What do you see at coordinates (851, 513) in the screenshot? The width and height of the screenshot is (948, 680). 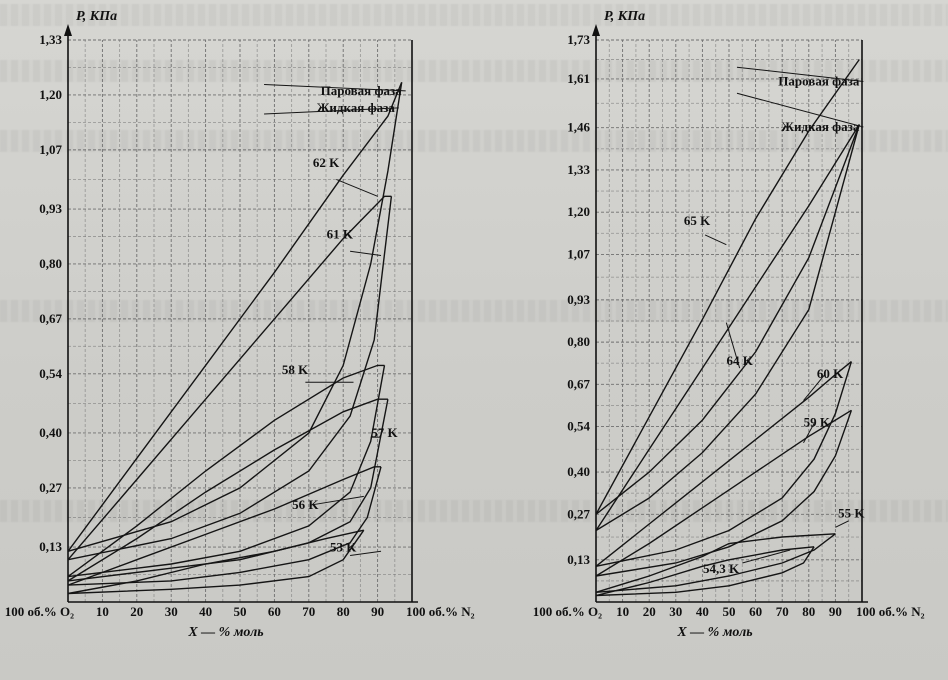 I see `series-label: 55 K` at bounding box center [851, 513].